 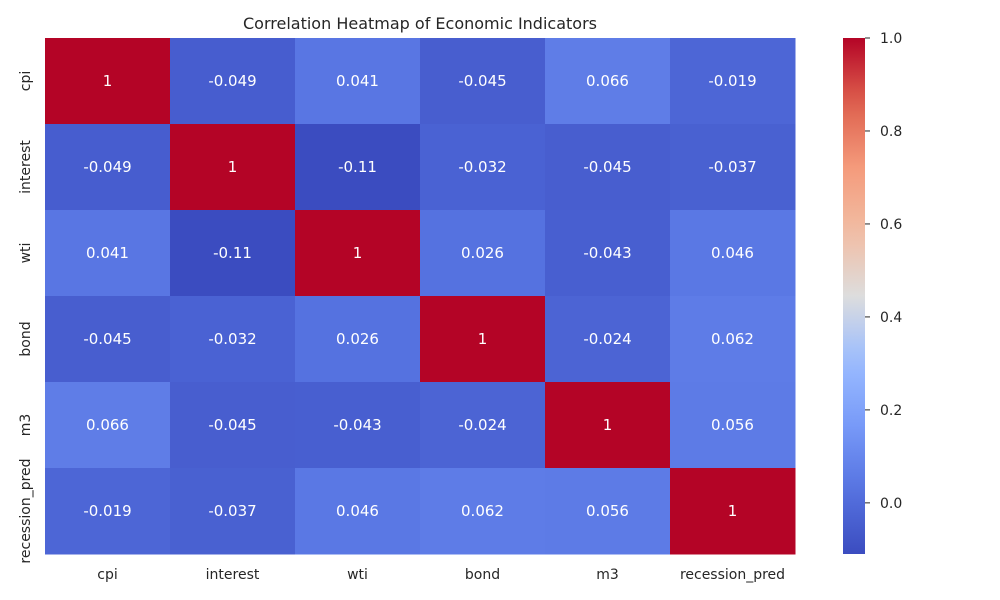 What do you see at coordinates (26, 167) in the screenshot?
I see `y-tick-label: interest` at bounding box center [26, 167].